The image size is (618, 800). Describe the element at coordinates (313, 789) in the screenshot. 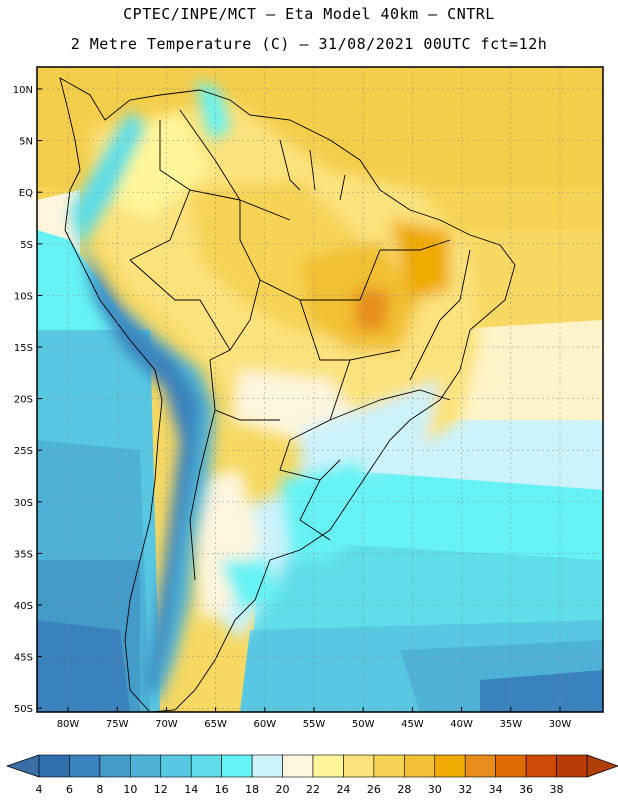

I see `colorbar-label: 22` at that location.